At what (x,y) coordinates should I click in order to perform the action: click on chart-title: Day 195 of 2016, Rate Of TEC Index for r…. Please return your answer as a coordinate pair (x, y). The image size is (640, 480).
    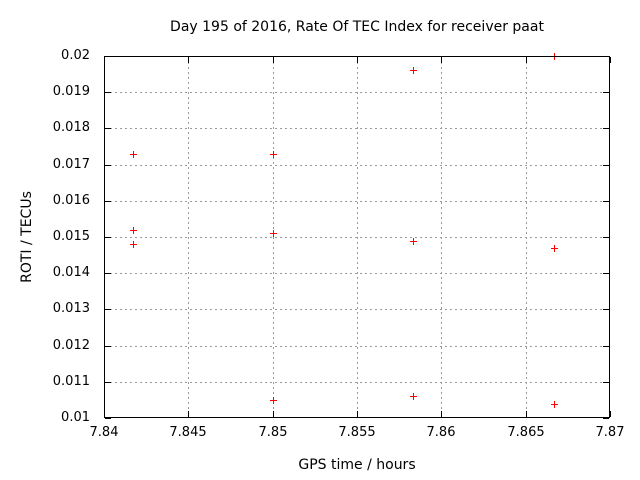
    Looking at the image, I should click on (357, 27).